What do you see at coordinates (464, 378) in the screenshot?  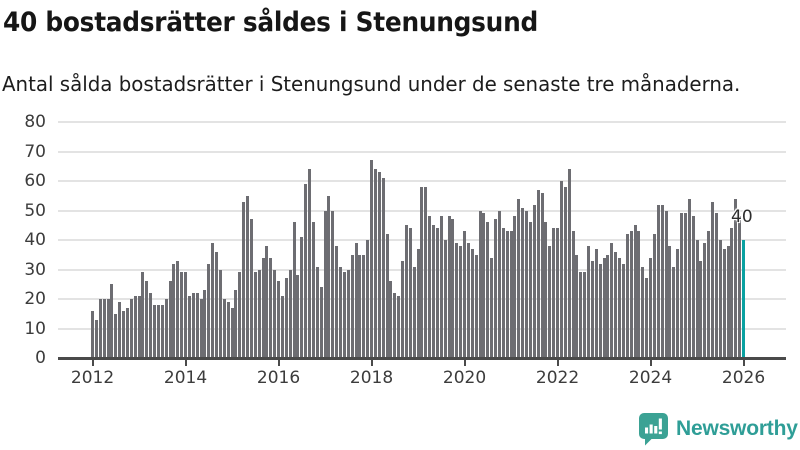 I see `x-axis-label: 2020` at bounding box center [464, 378].